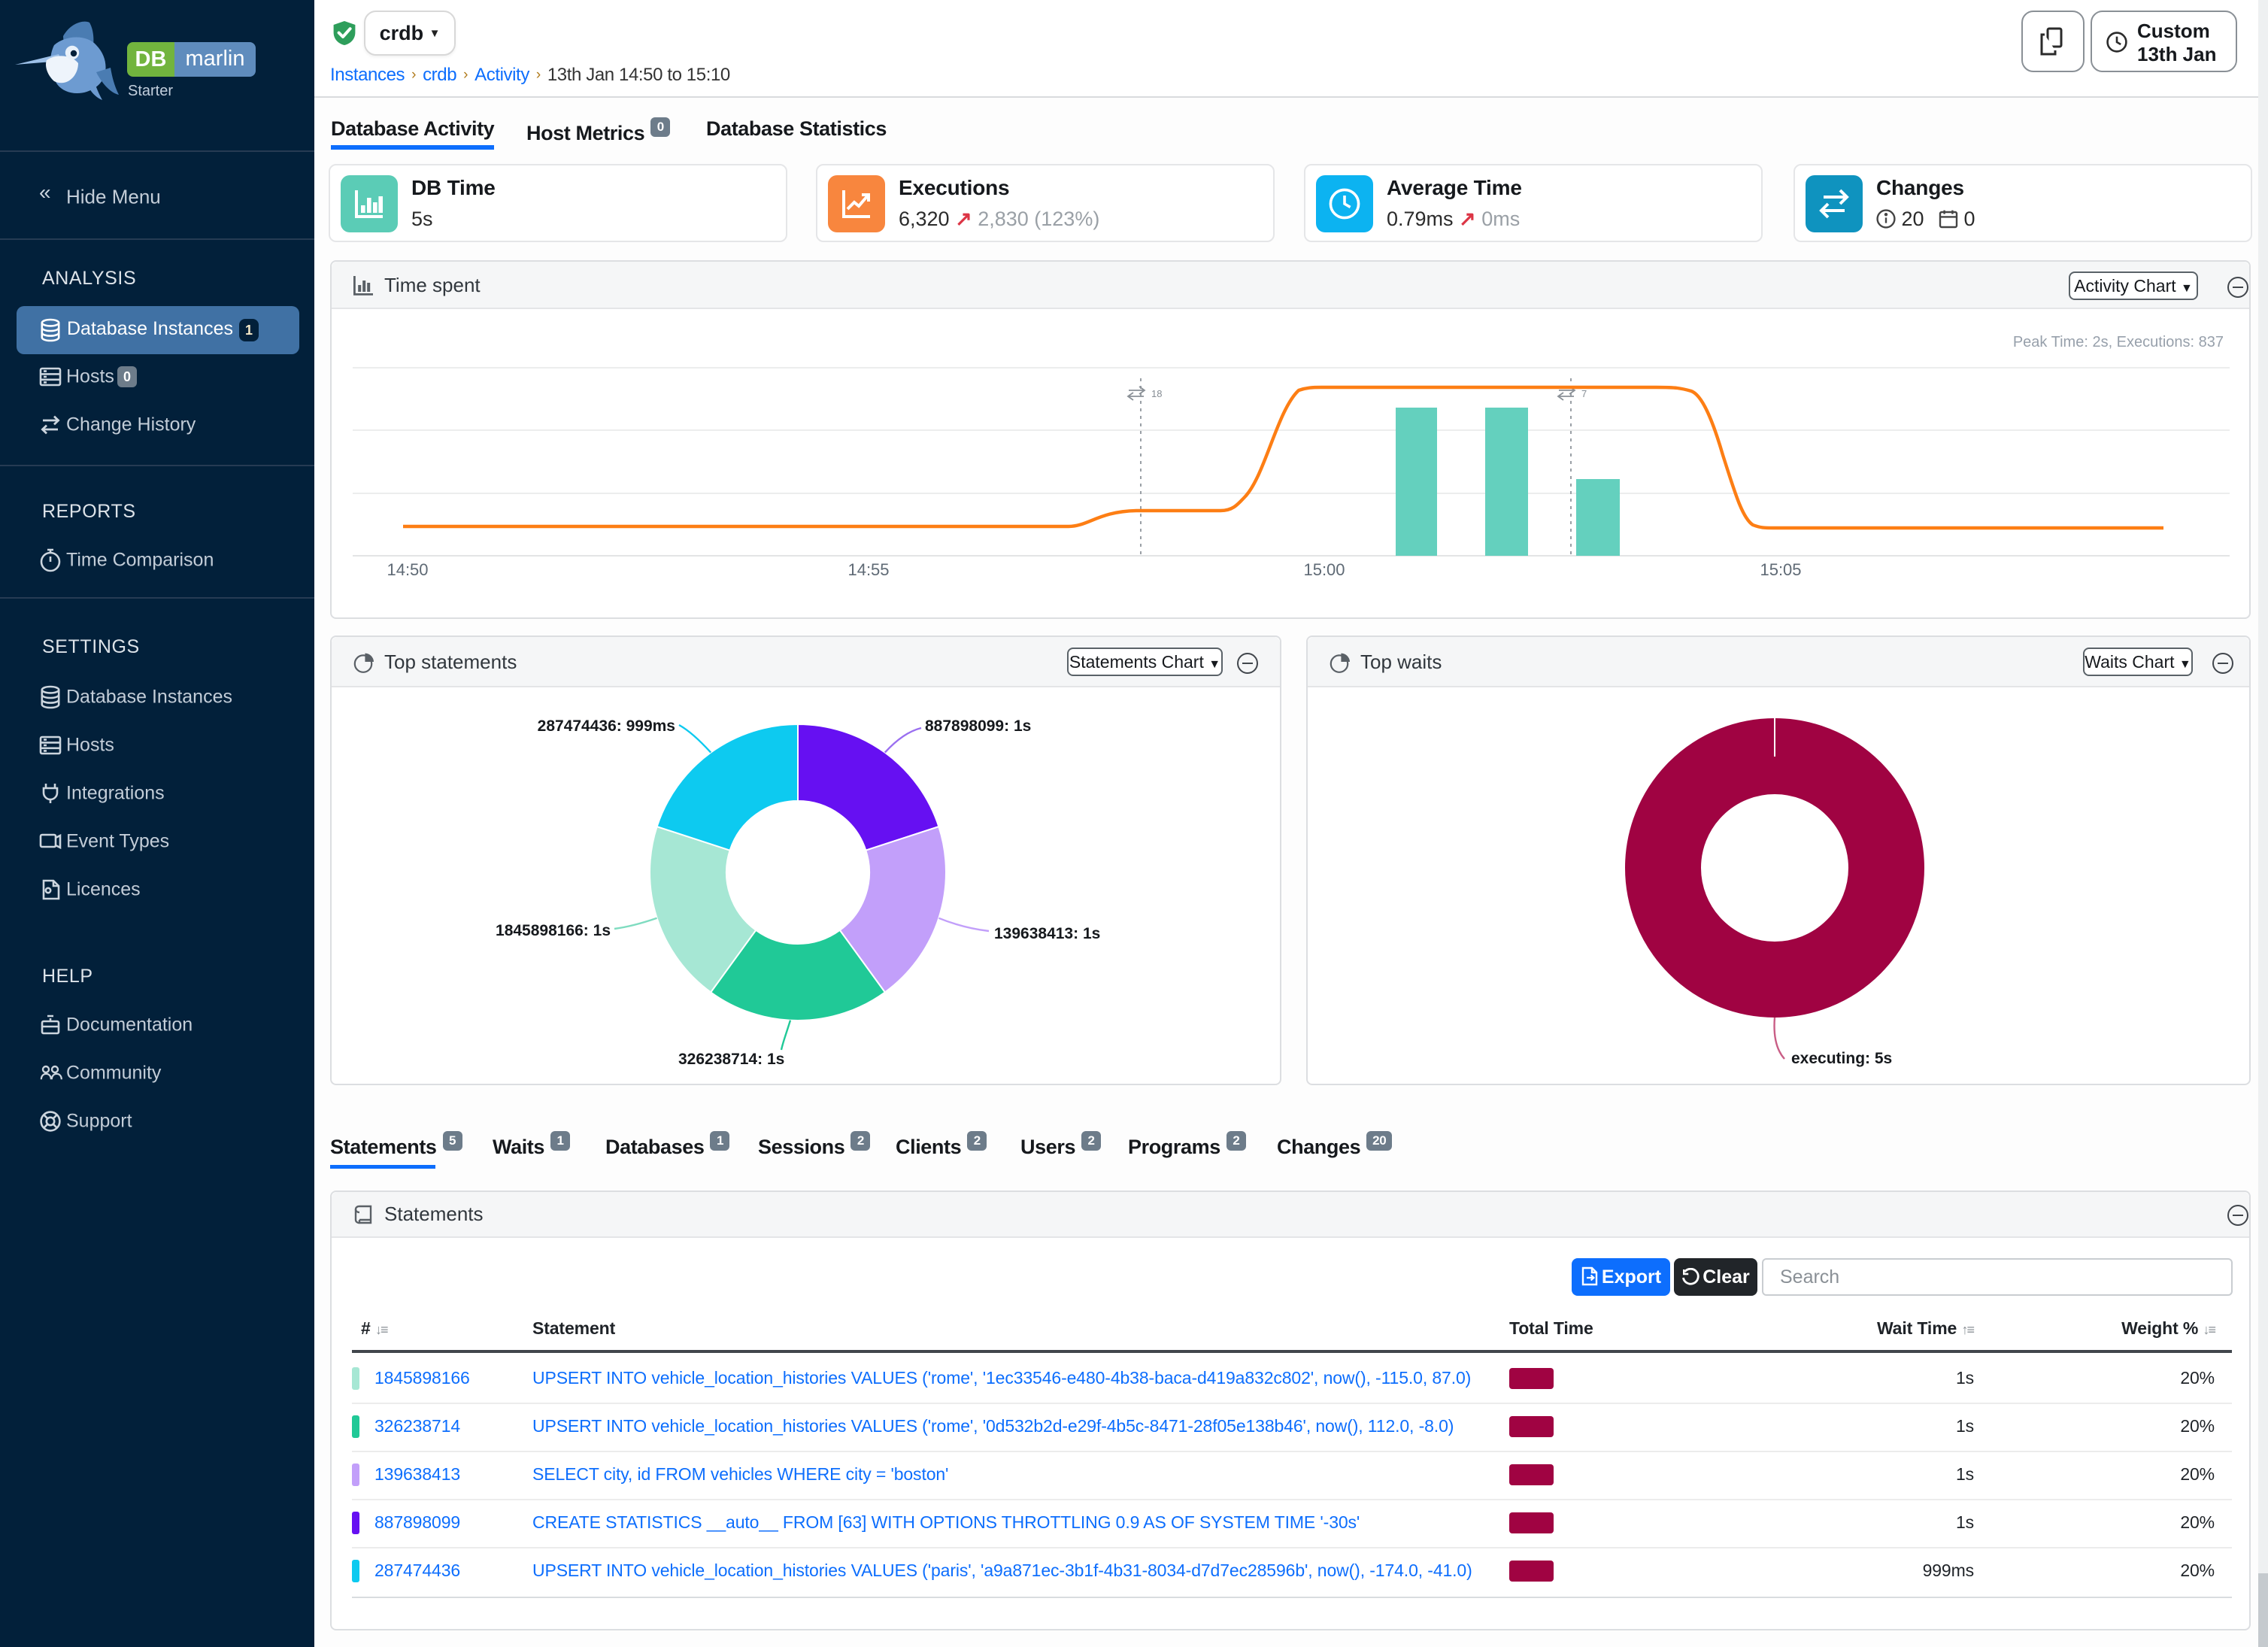 The image size is (2268, 1647). Describe the element at coordinates (1780, 569) in the screenshot. I see `svg-text: 15:05` at that location.